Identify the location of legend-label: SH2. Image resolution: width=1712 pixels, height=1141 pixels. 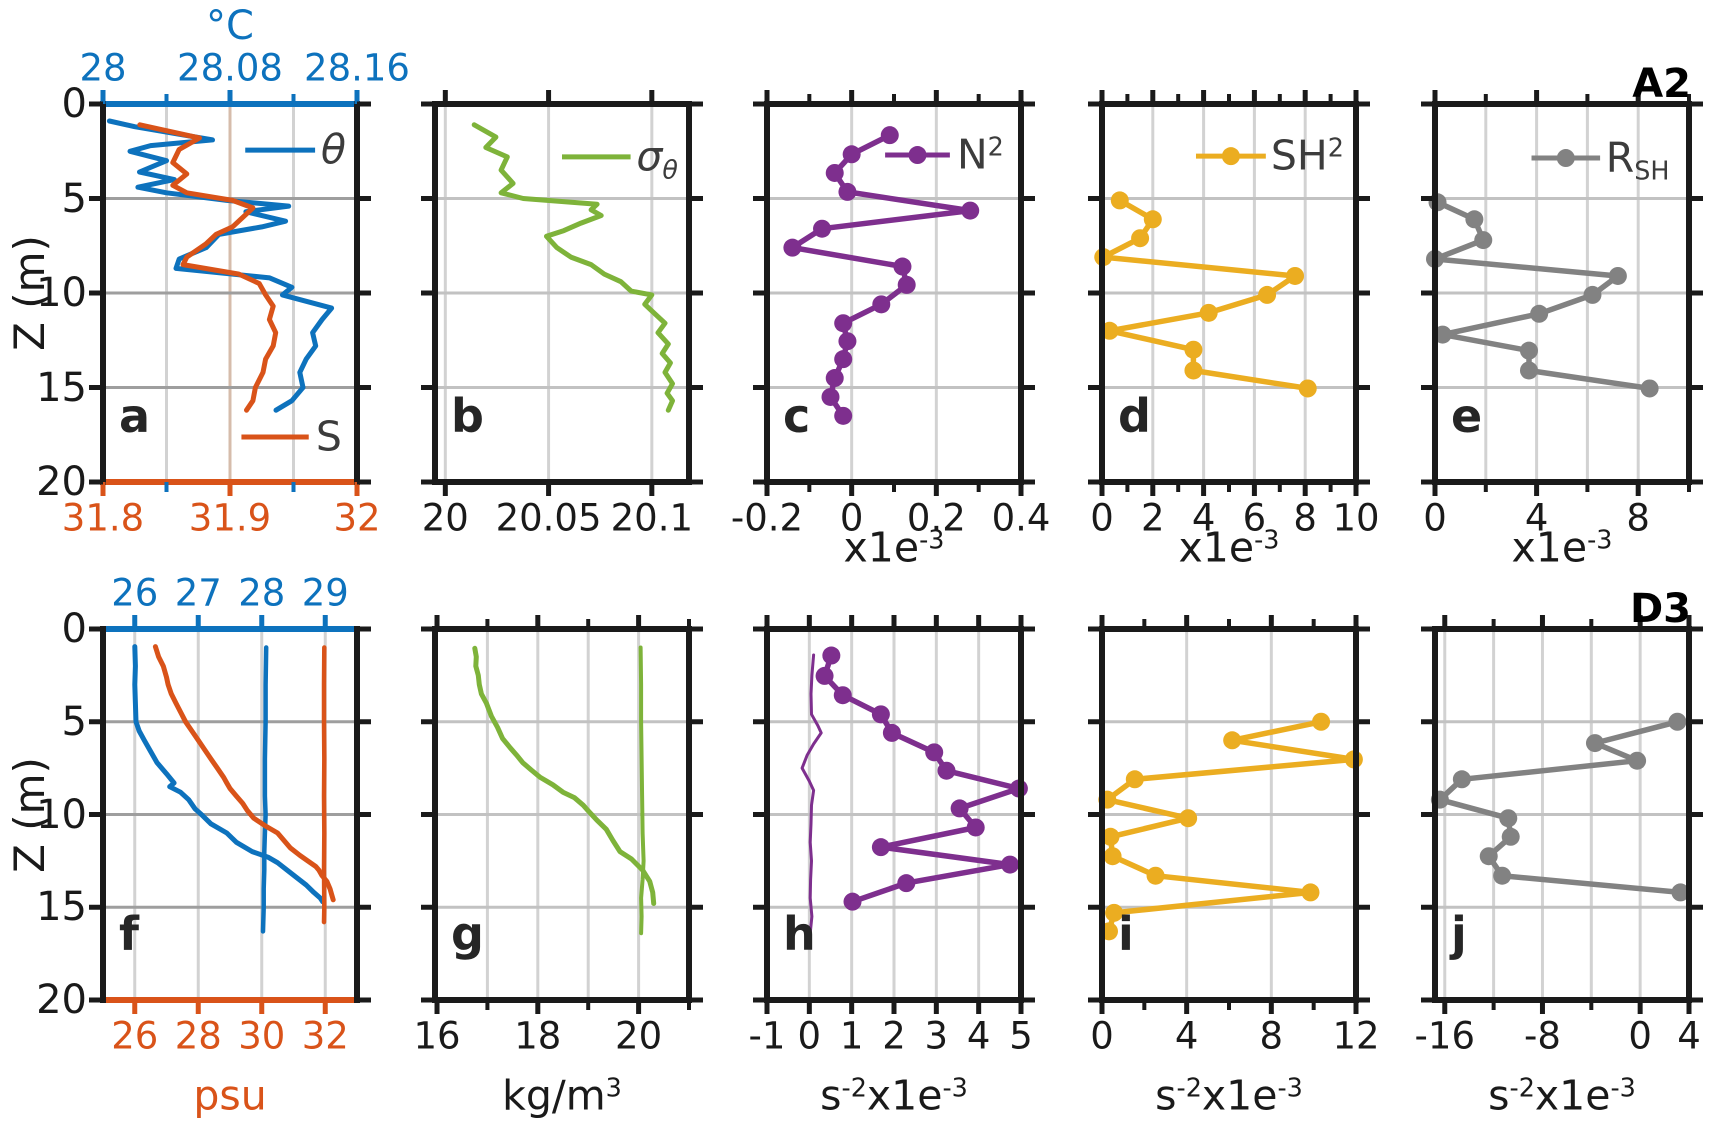
(1307, 155).